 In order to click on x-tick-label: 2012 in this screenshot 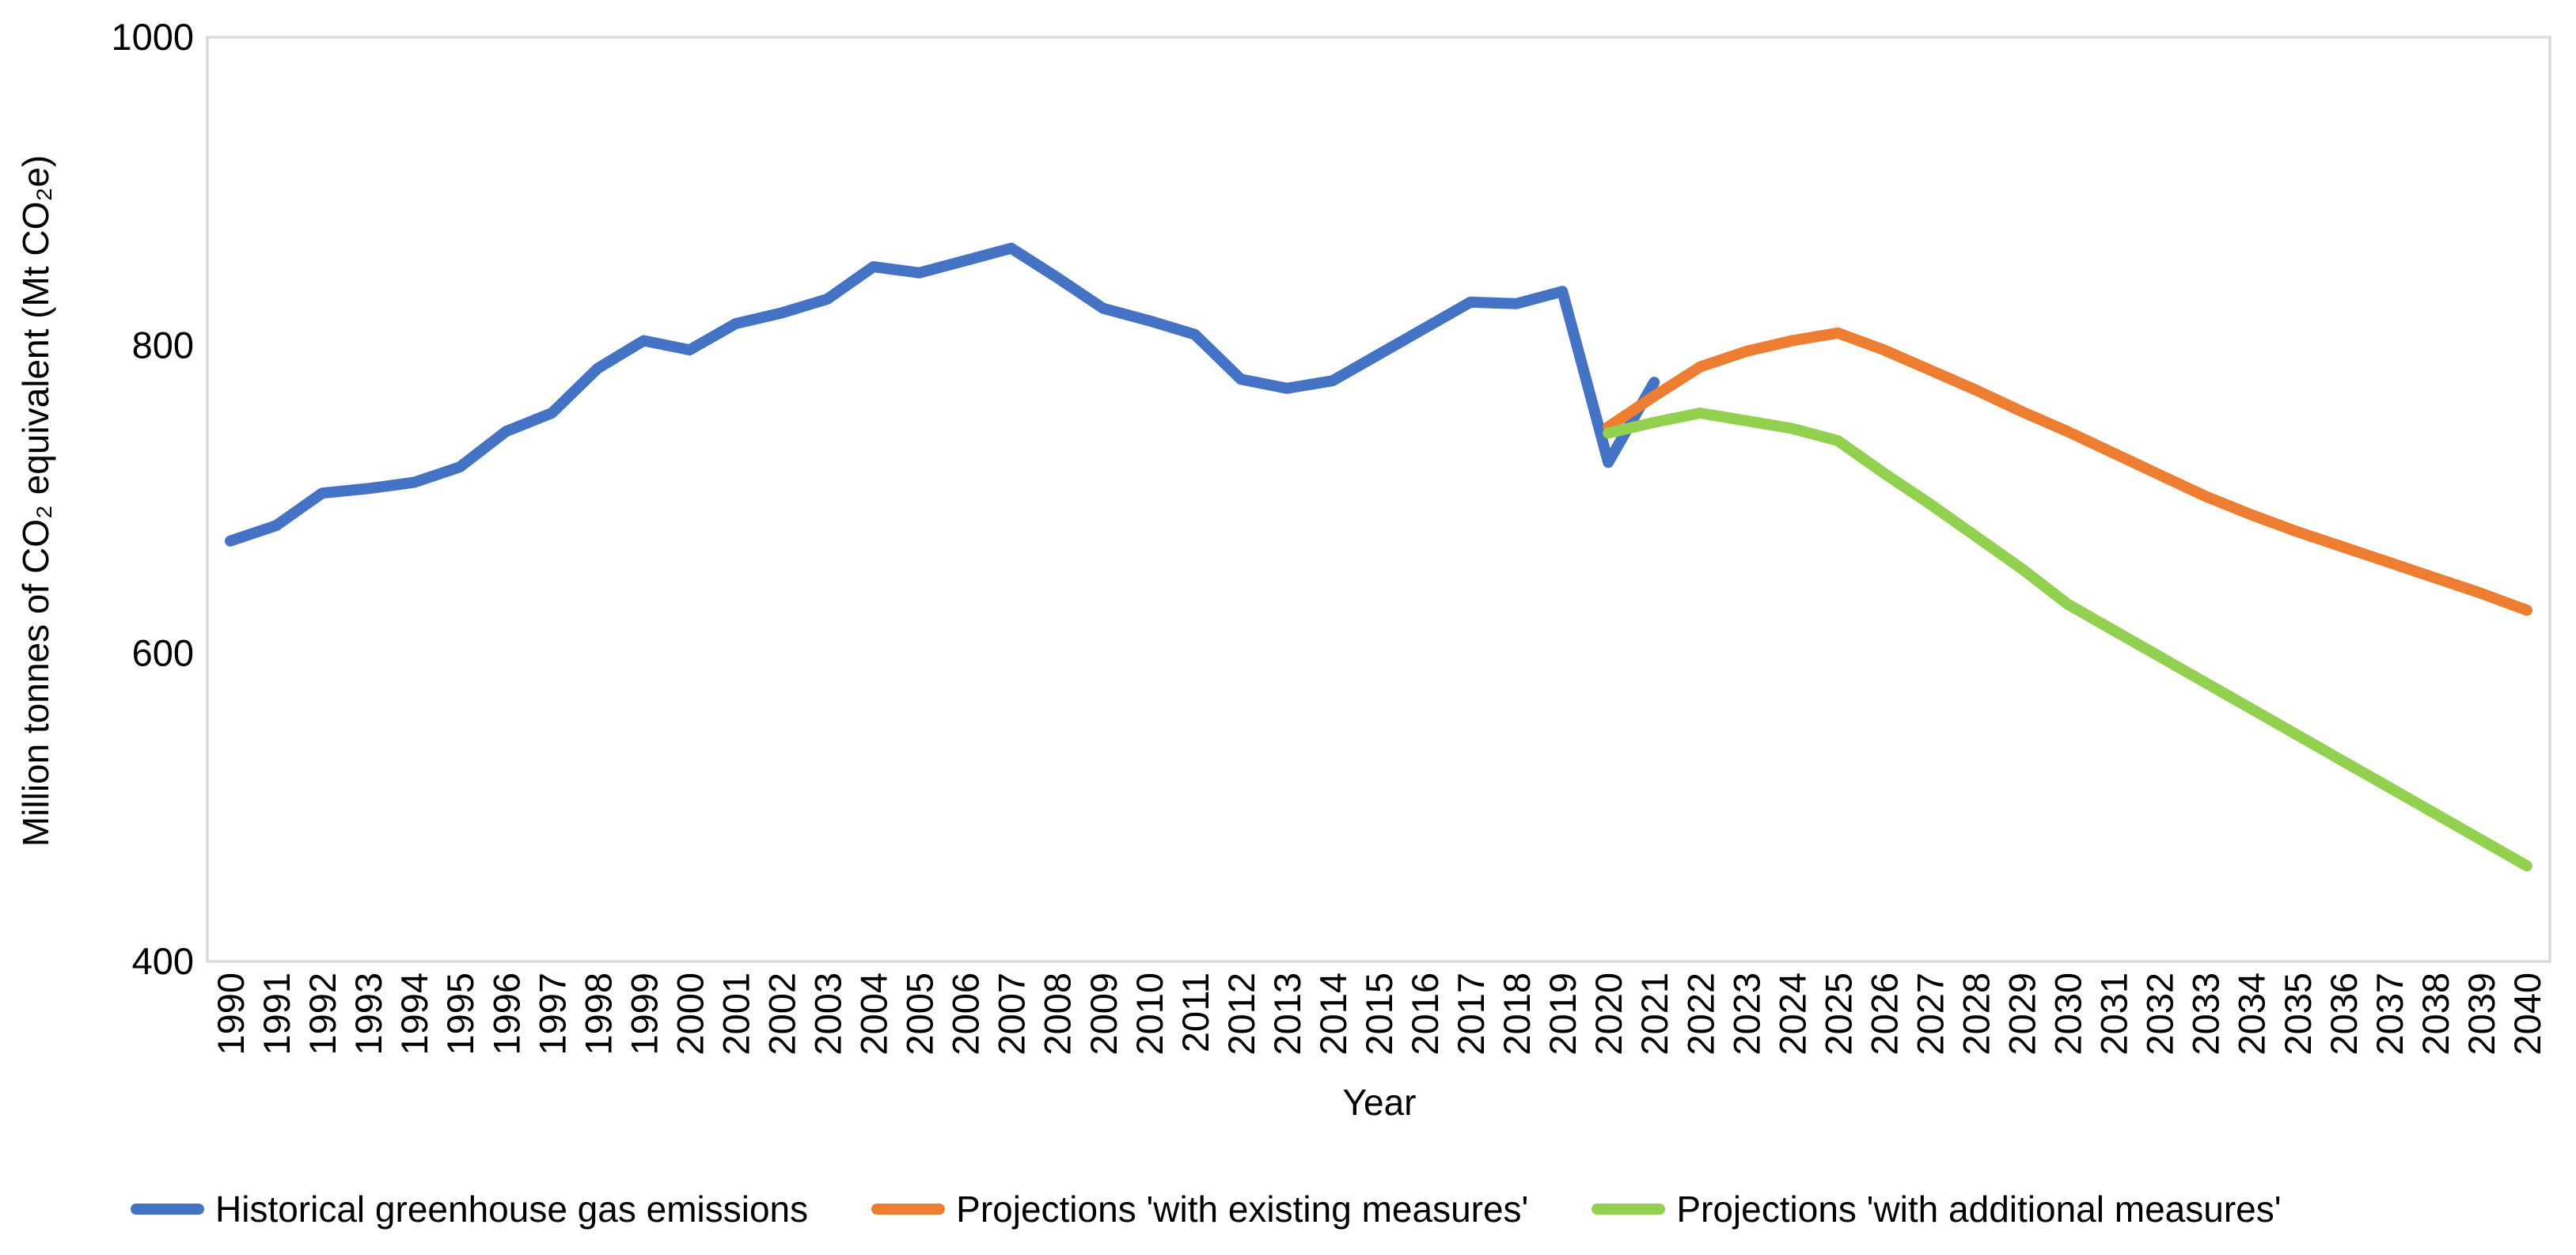, I will do `click(1241, 1014)`.